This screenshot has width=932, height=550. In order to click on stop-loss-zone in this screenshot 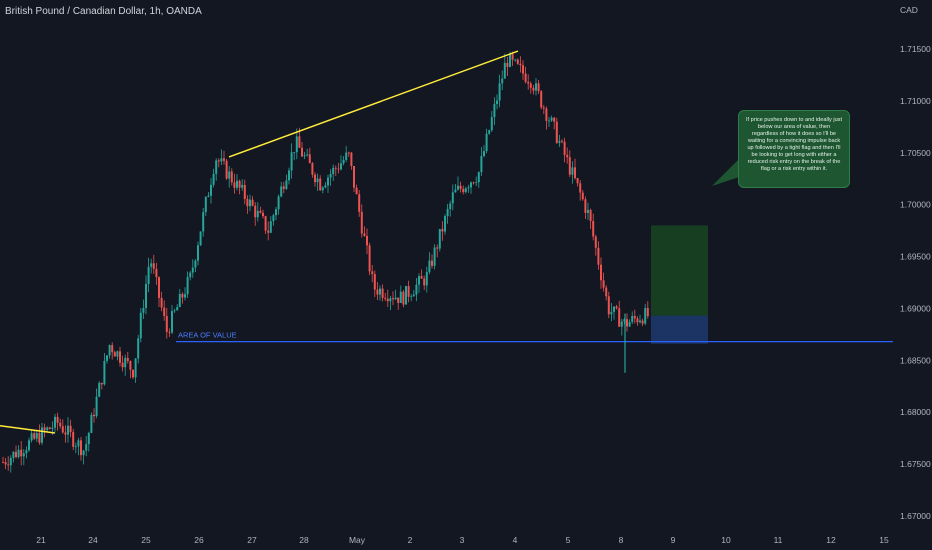, I will do `click(679, 329)`.